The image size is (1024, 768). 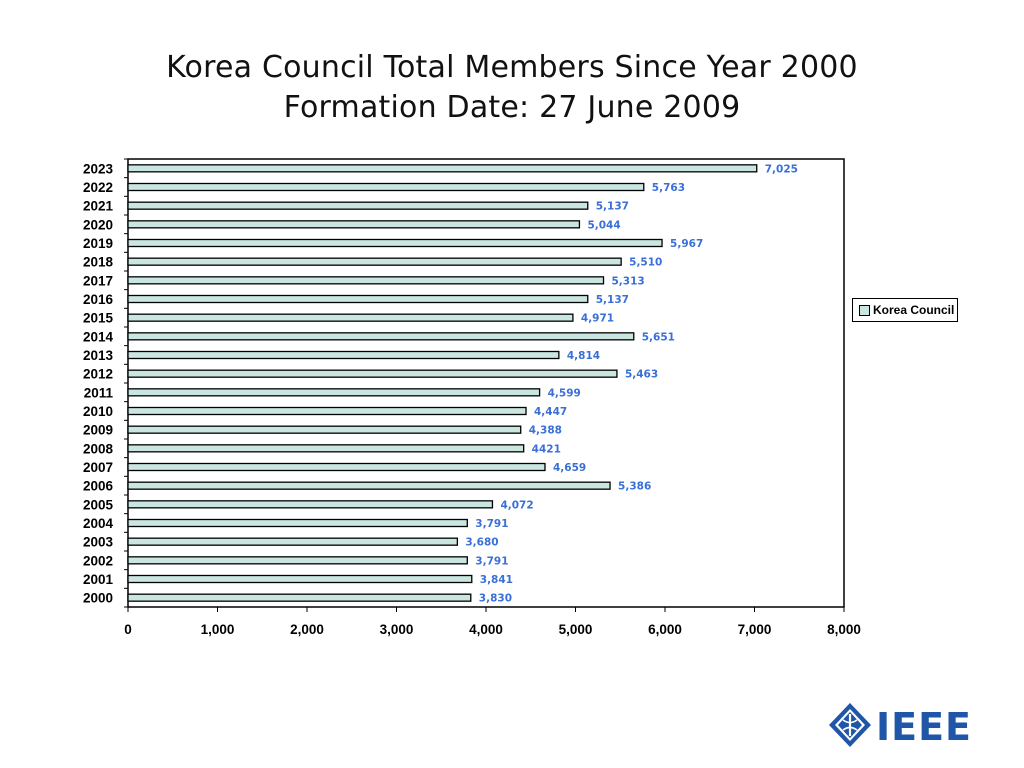 I want to click on data-label: 4,072, so click(x=516, y=505).